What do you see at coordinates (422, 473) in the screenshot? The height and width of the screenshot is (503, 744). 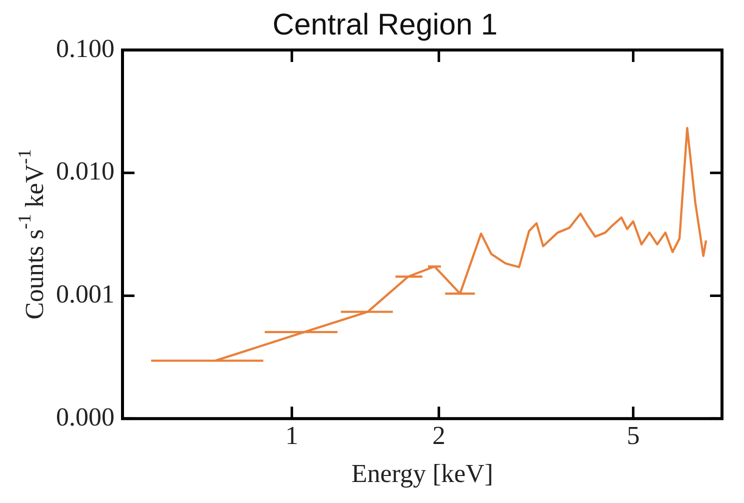 I see `x-axis-title: Energy [keV]` at bounding box center [422, 473].